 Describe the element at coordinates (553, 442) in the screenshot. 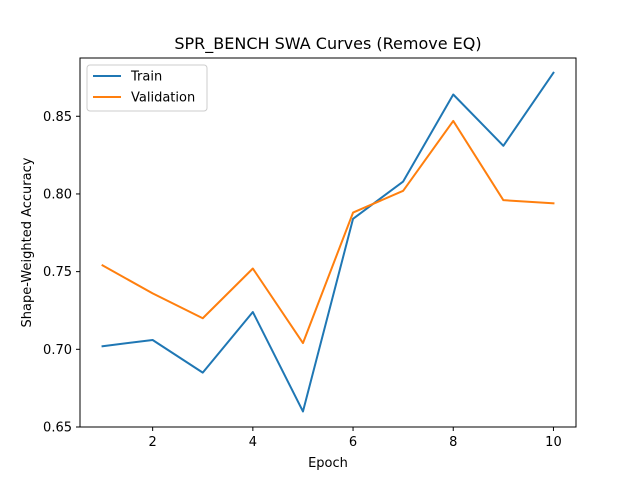

I see `x-tick-label: 10` at that location.